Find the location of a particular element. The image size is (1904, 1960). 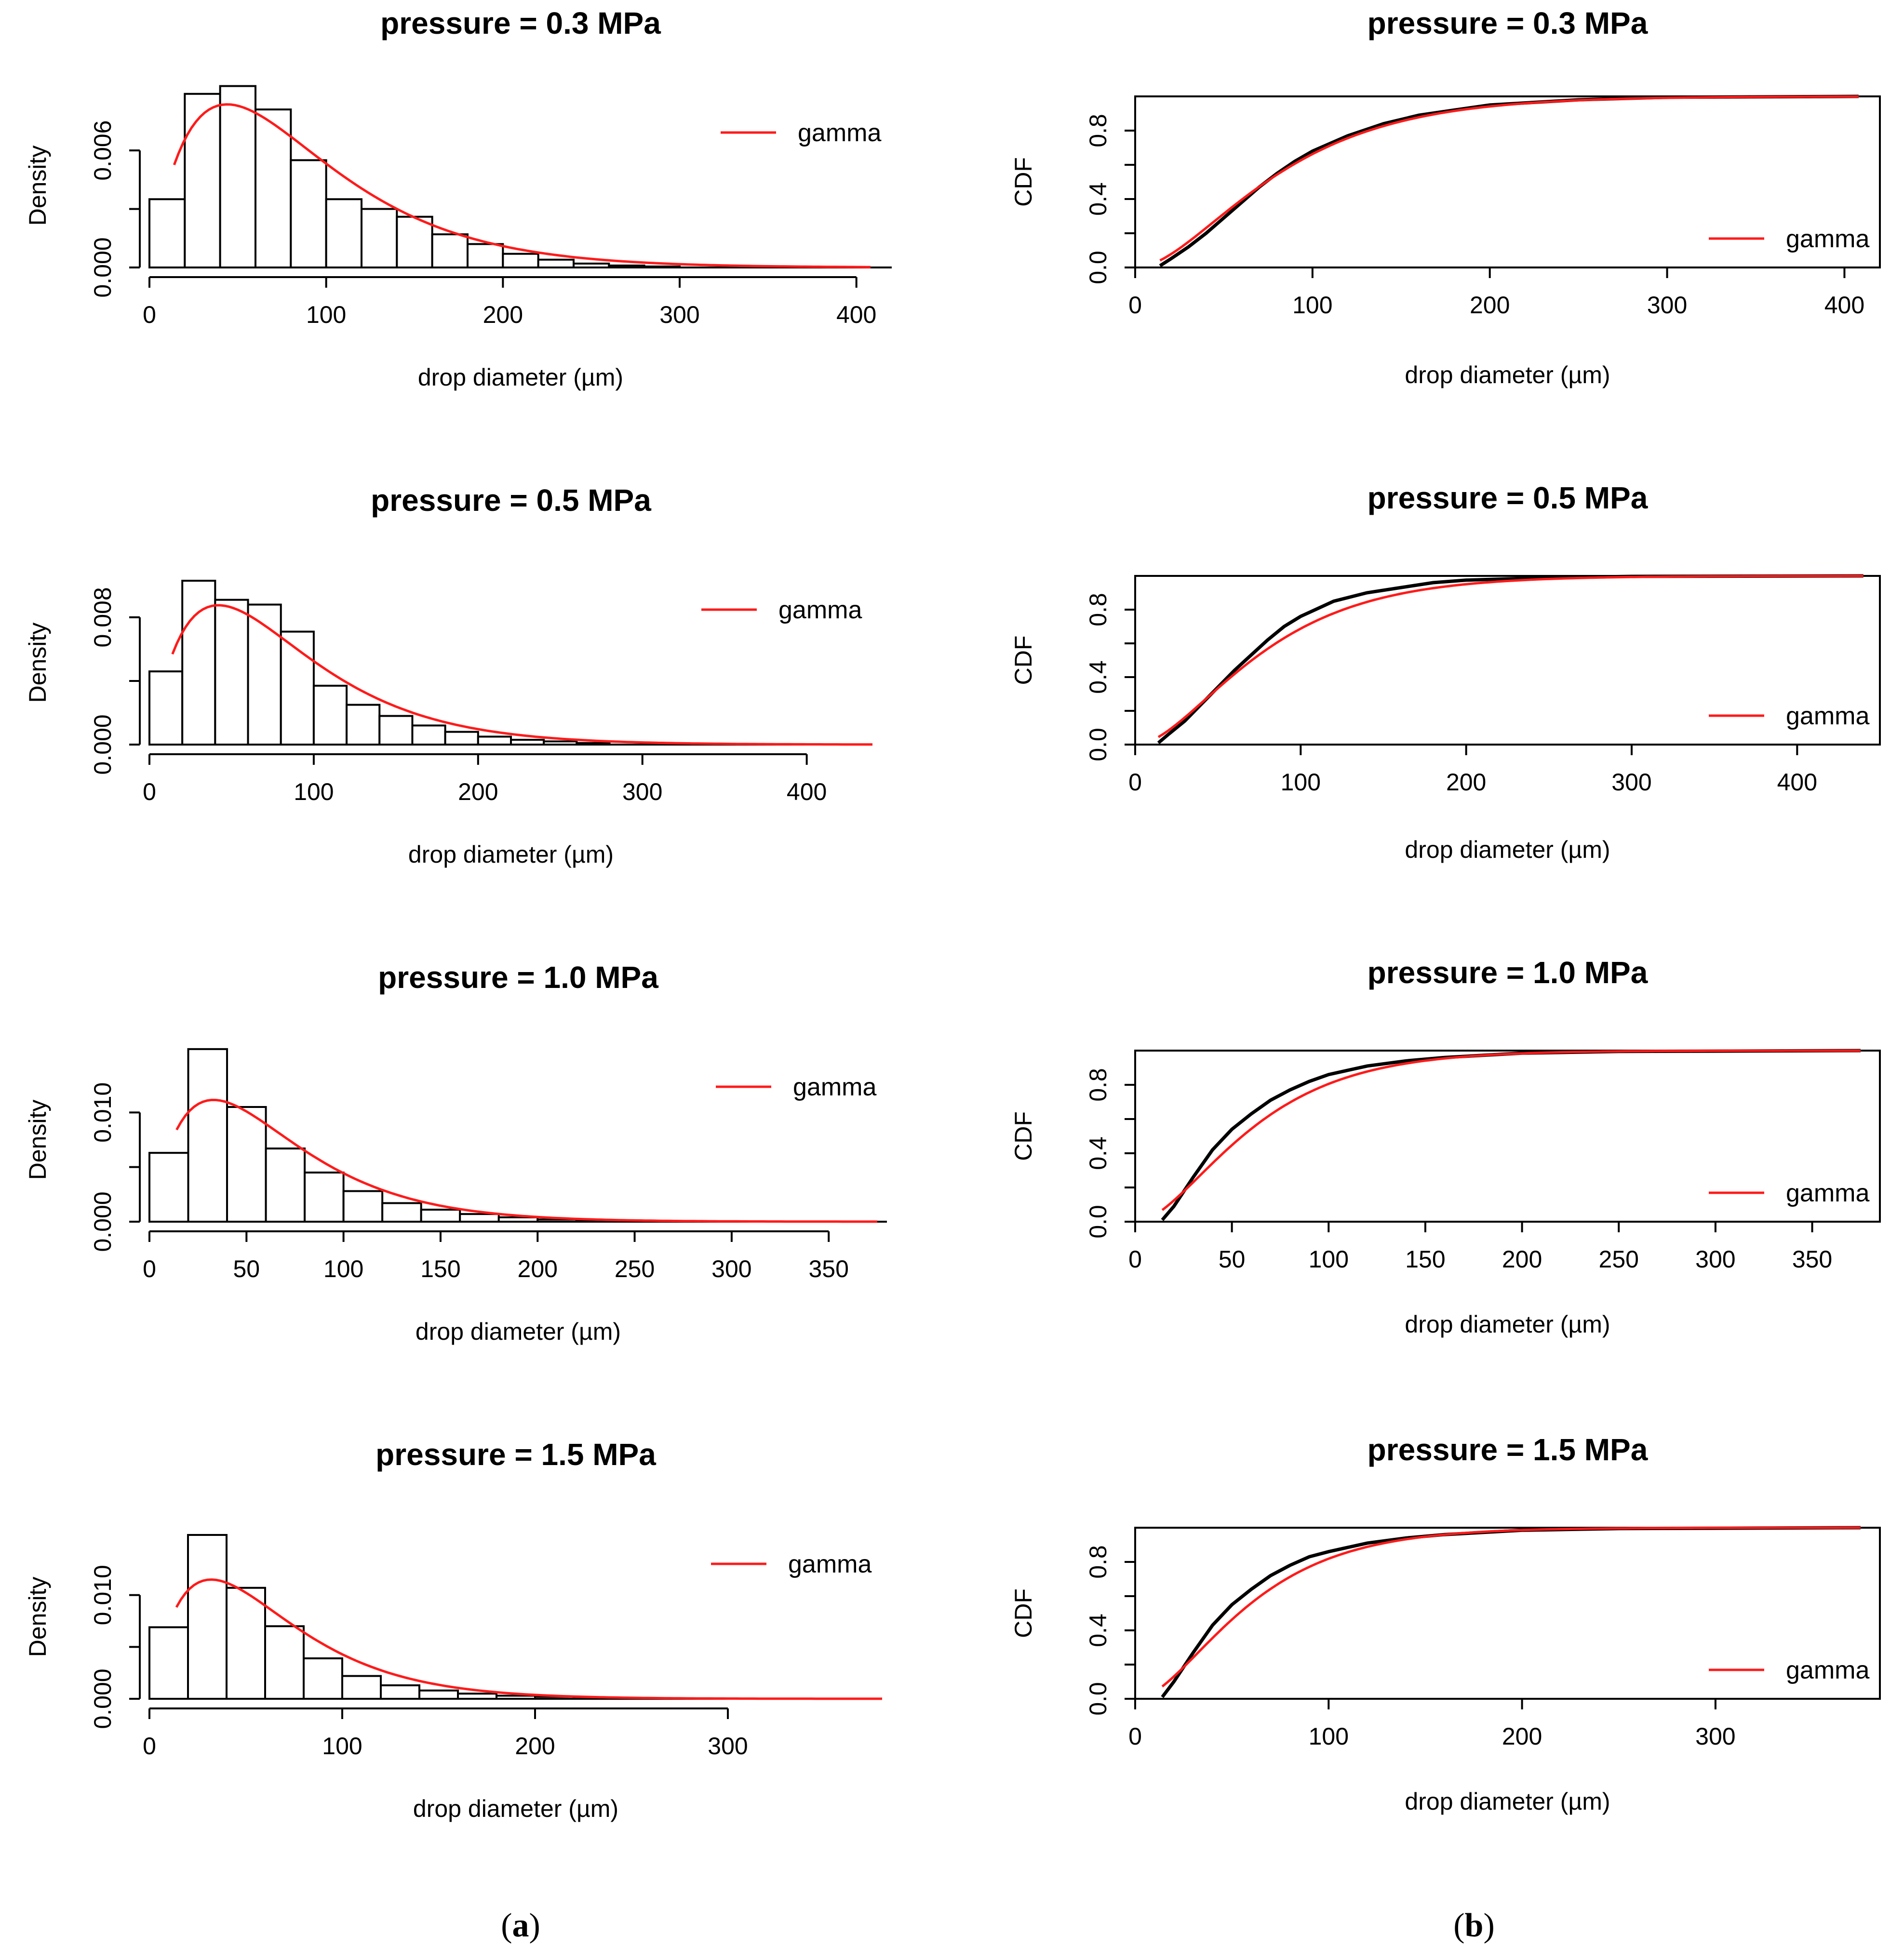

chart-title: pressure = 1.0 MPa is located at coordinates (1508, 973).